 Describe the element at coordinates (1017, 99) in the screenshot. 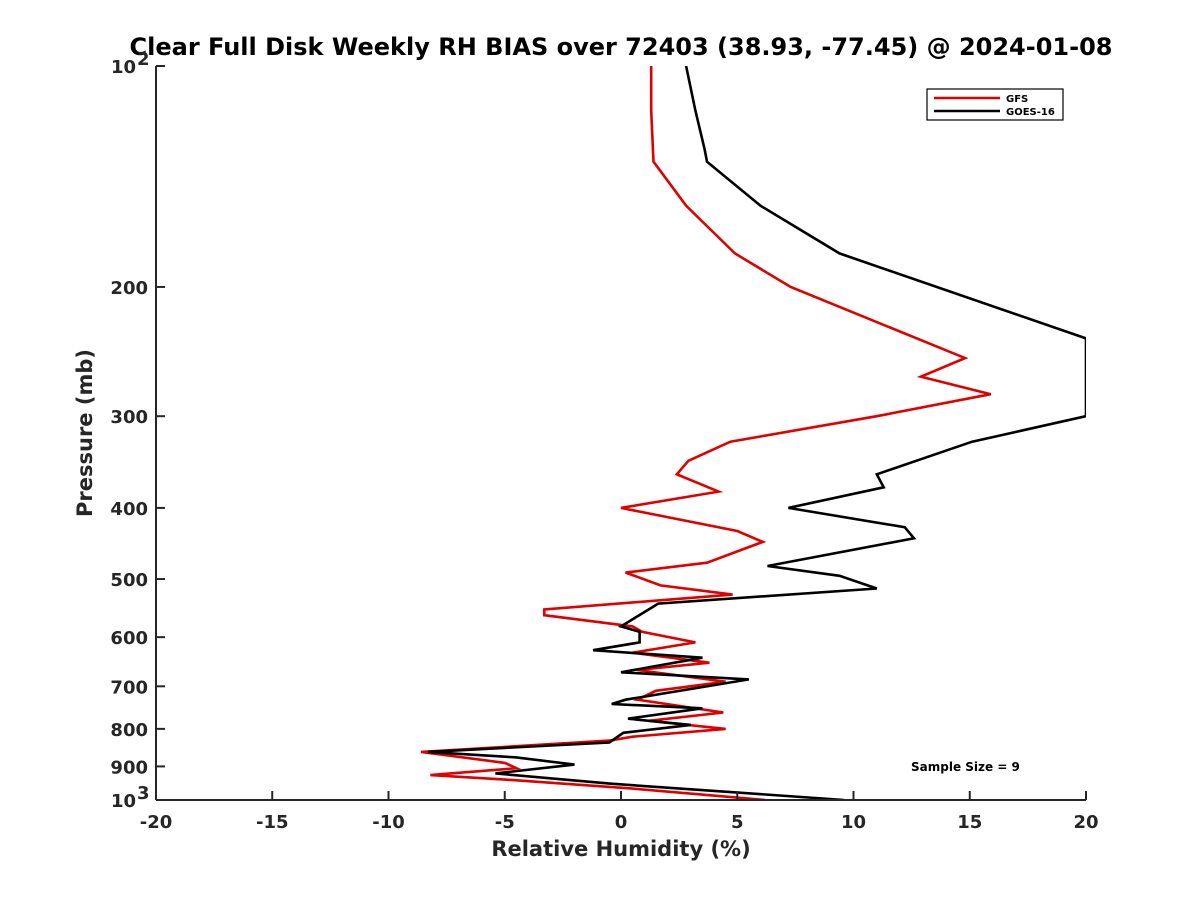

I see `legend-label: GFS` at that location.